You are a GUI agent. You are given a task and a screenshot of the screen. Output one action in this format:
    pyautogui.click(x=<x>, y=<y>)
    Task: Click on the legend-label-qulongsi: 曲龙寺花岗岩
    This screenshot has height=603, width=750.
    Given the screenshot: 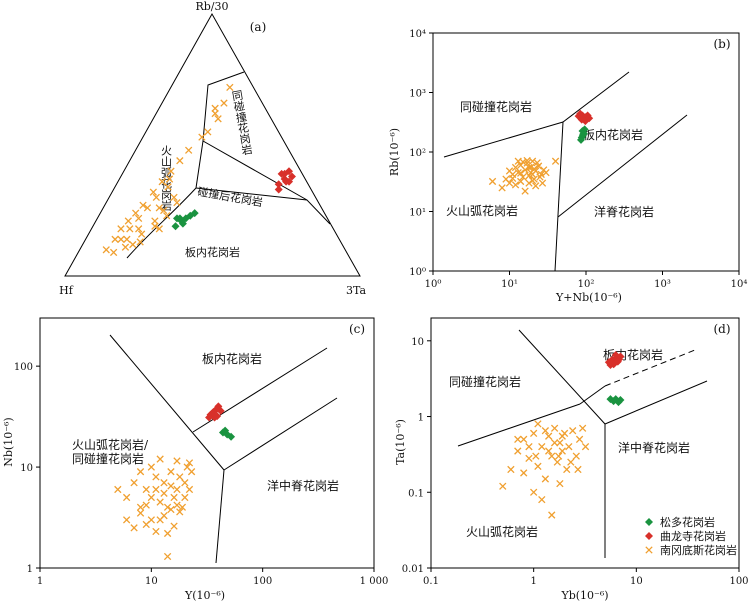 What is the action you would take?
    pyautogui.click(x=693, y=536)
    